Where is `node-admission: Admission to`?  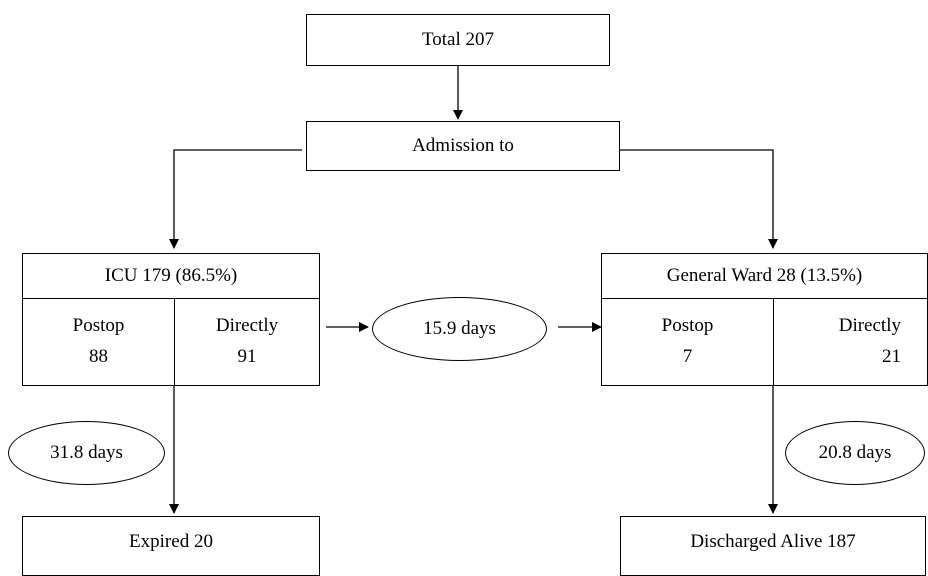
node-admission: Admission to is located at coordinates (463, 146).